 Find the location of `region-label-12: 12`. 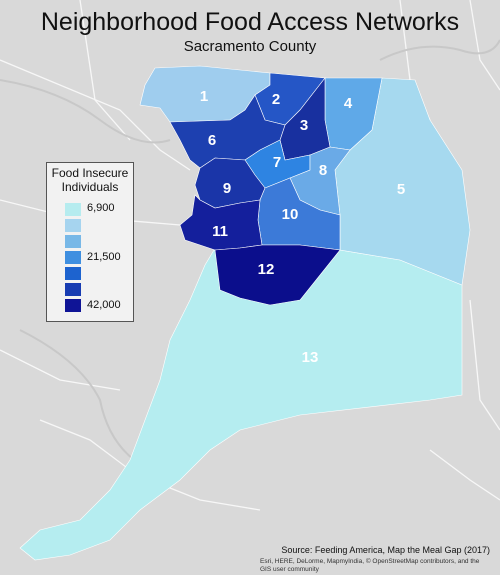

region-label-12: 12 is located at coordinates (266, 269).